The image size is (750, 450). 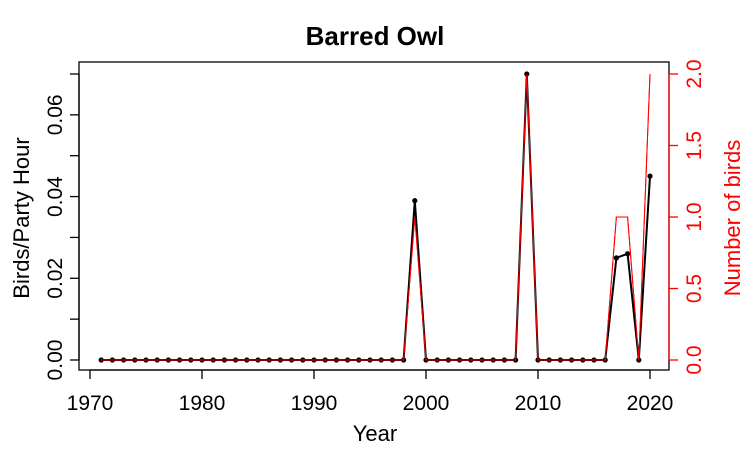 I want to click on x-tick-label: 1980, so click(x=202, y=403).